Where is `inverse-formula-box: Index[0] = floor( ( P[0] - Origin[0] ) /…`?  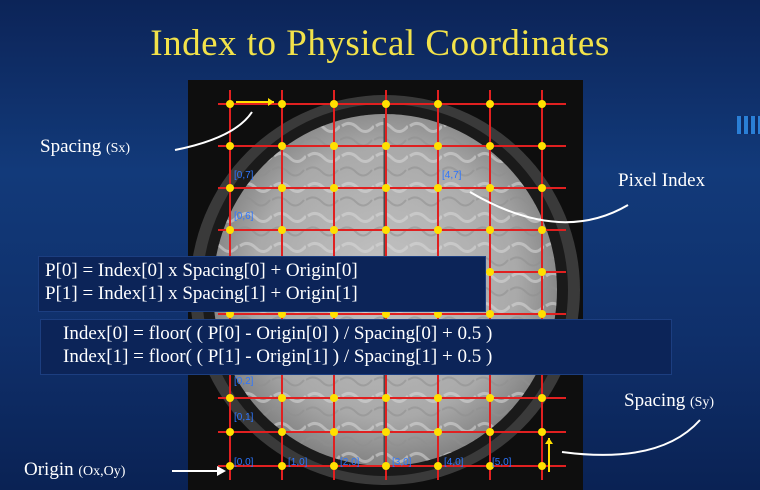 inverse-formula-box: Index[0] = floor( ( P[0] - Origin[0] ) /… is located at coordinates (356, 347).